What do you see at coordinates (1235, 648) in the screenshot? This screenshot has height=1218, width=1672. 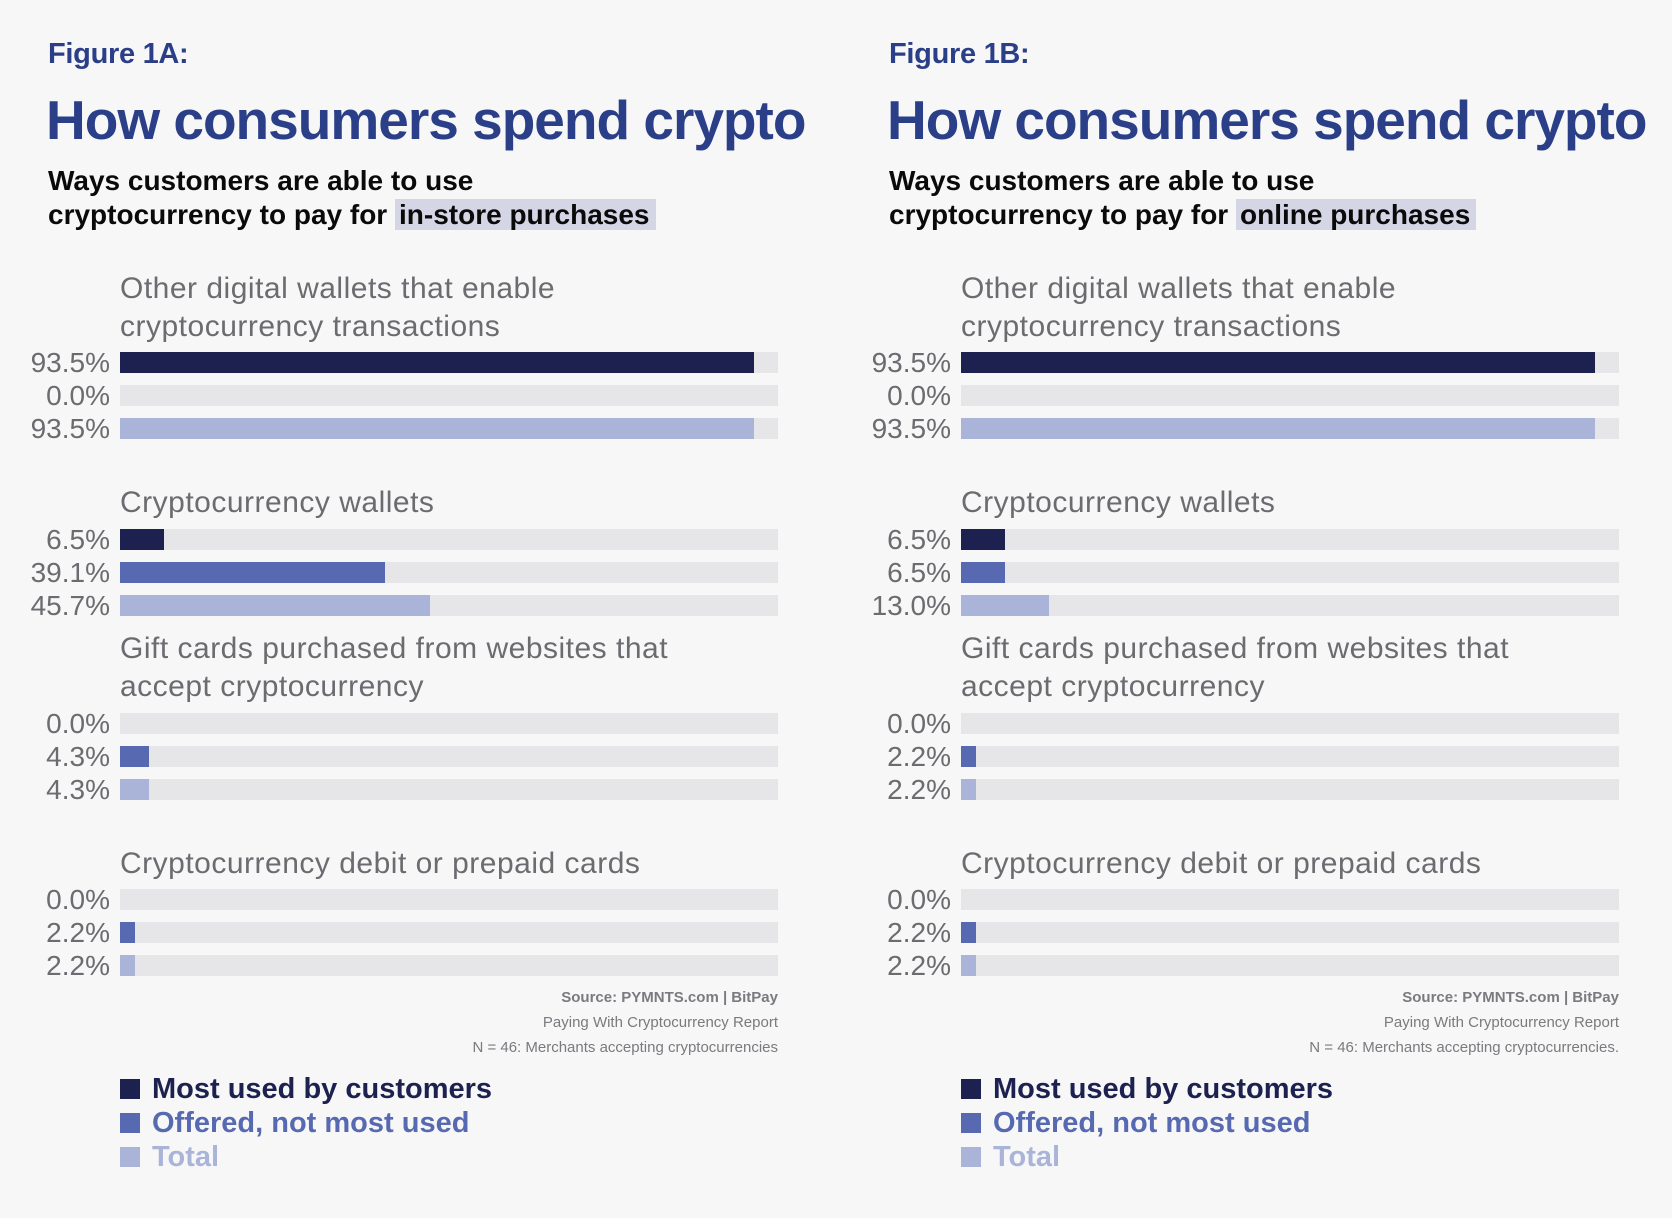 I see `category-label-line: Gift cards purchased from websites that` at bounding box center [1235, 648].